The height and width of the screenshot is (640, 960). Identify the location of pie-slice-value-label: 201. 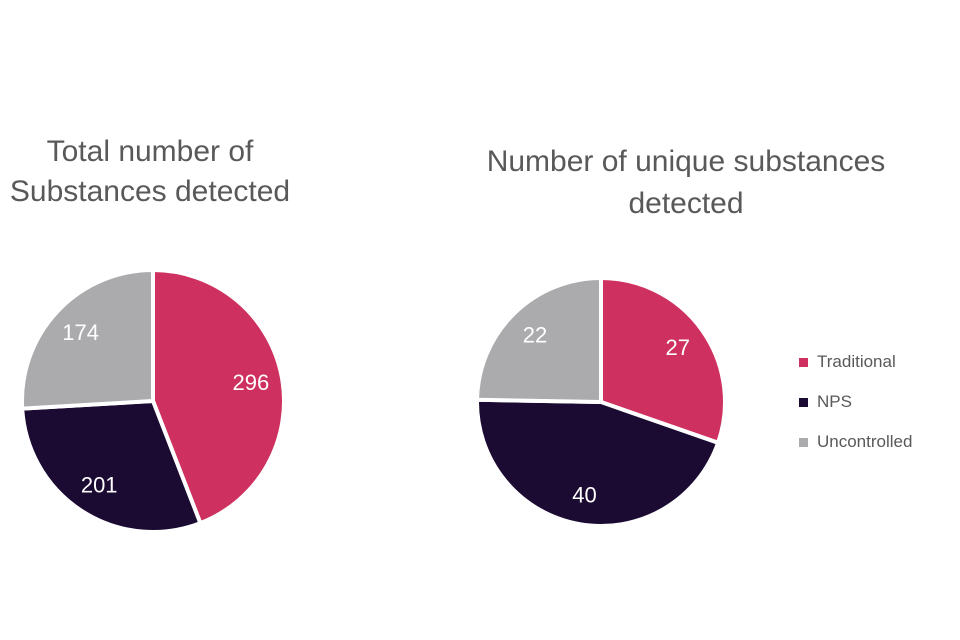
(99, 484).